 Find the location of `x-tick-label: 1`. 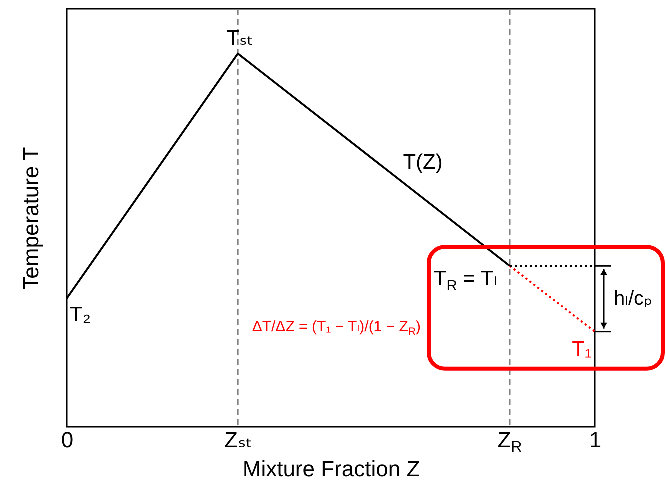

x-tick-label: 1 is located at coordinates (595, 440).